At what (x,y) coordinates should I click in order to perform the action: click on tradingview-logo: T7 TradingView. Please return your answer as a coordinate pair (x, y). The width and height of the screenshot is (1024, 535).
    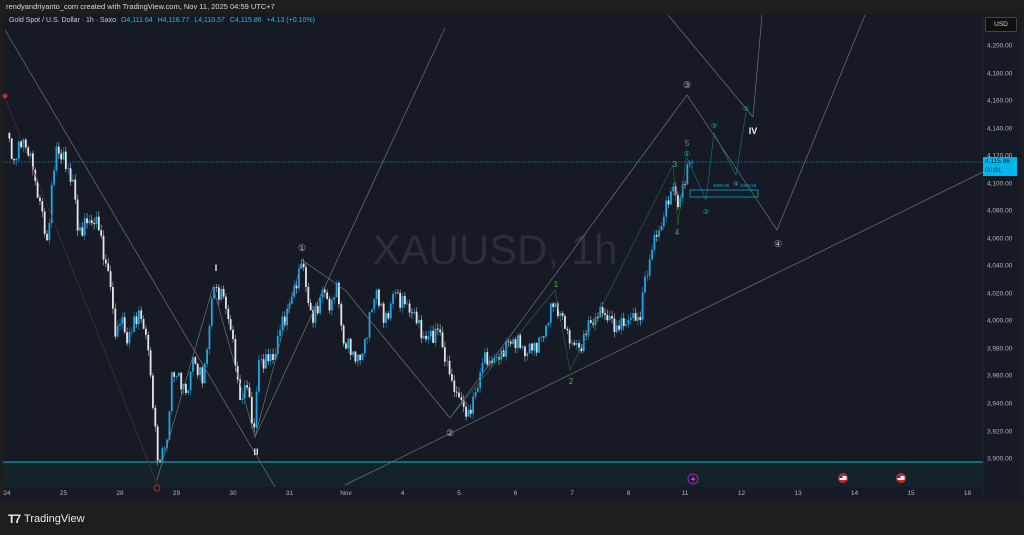
    Looking at the image, I should click on (46, 519).